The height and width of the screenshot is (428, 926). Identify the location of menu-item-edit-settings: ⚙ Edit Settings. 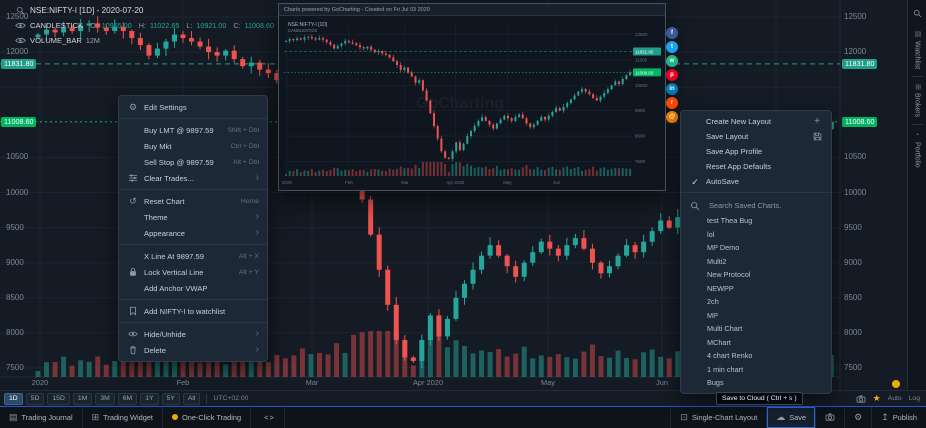
(157, 107).